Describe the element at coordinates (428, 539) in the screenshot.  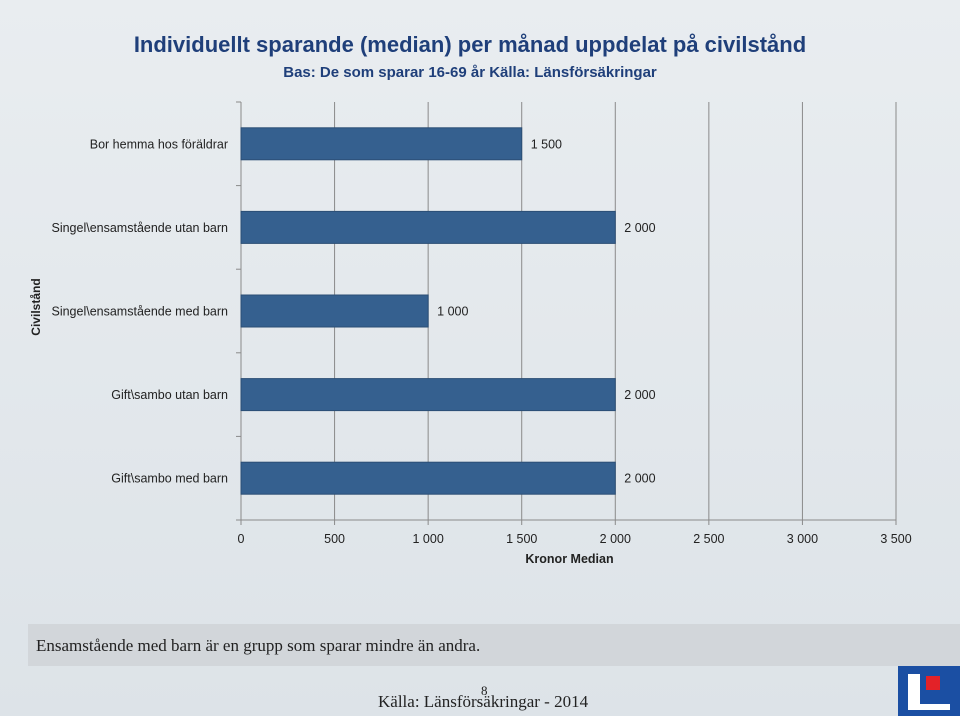
I see `x-tick-label: 1 000` at that location.